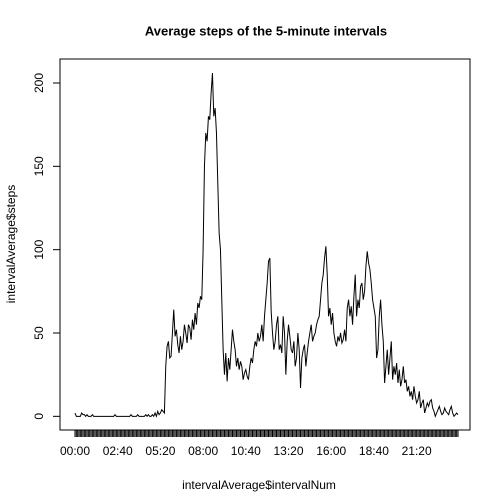 Image resolution: width=504 pixels, height=504 pixels. I want to click on x-tick-label: 08:00, so click(203, 451).